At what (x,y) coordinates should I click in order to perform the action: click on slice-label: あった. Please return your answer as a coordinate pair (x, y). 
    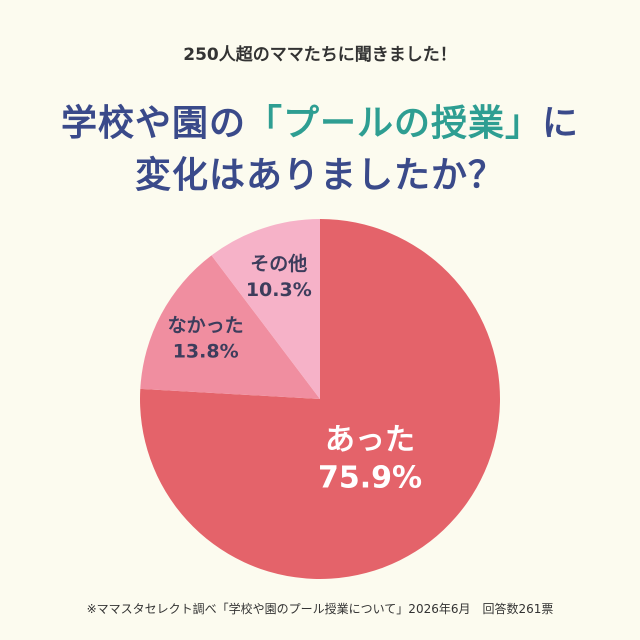
    Looking at the image, I should click on (370, 440).